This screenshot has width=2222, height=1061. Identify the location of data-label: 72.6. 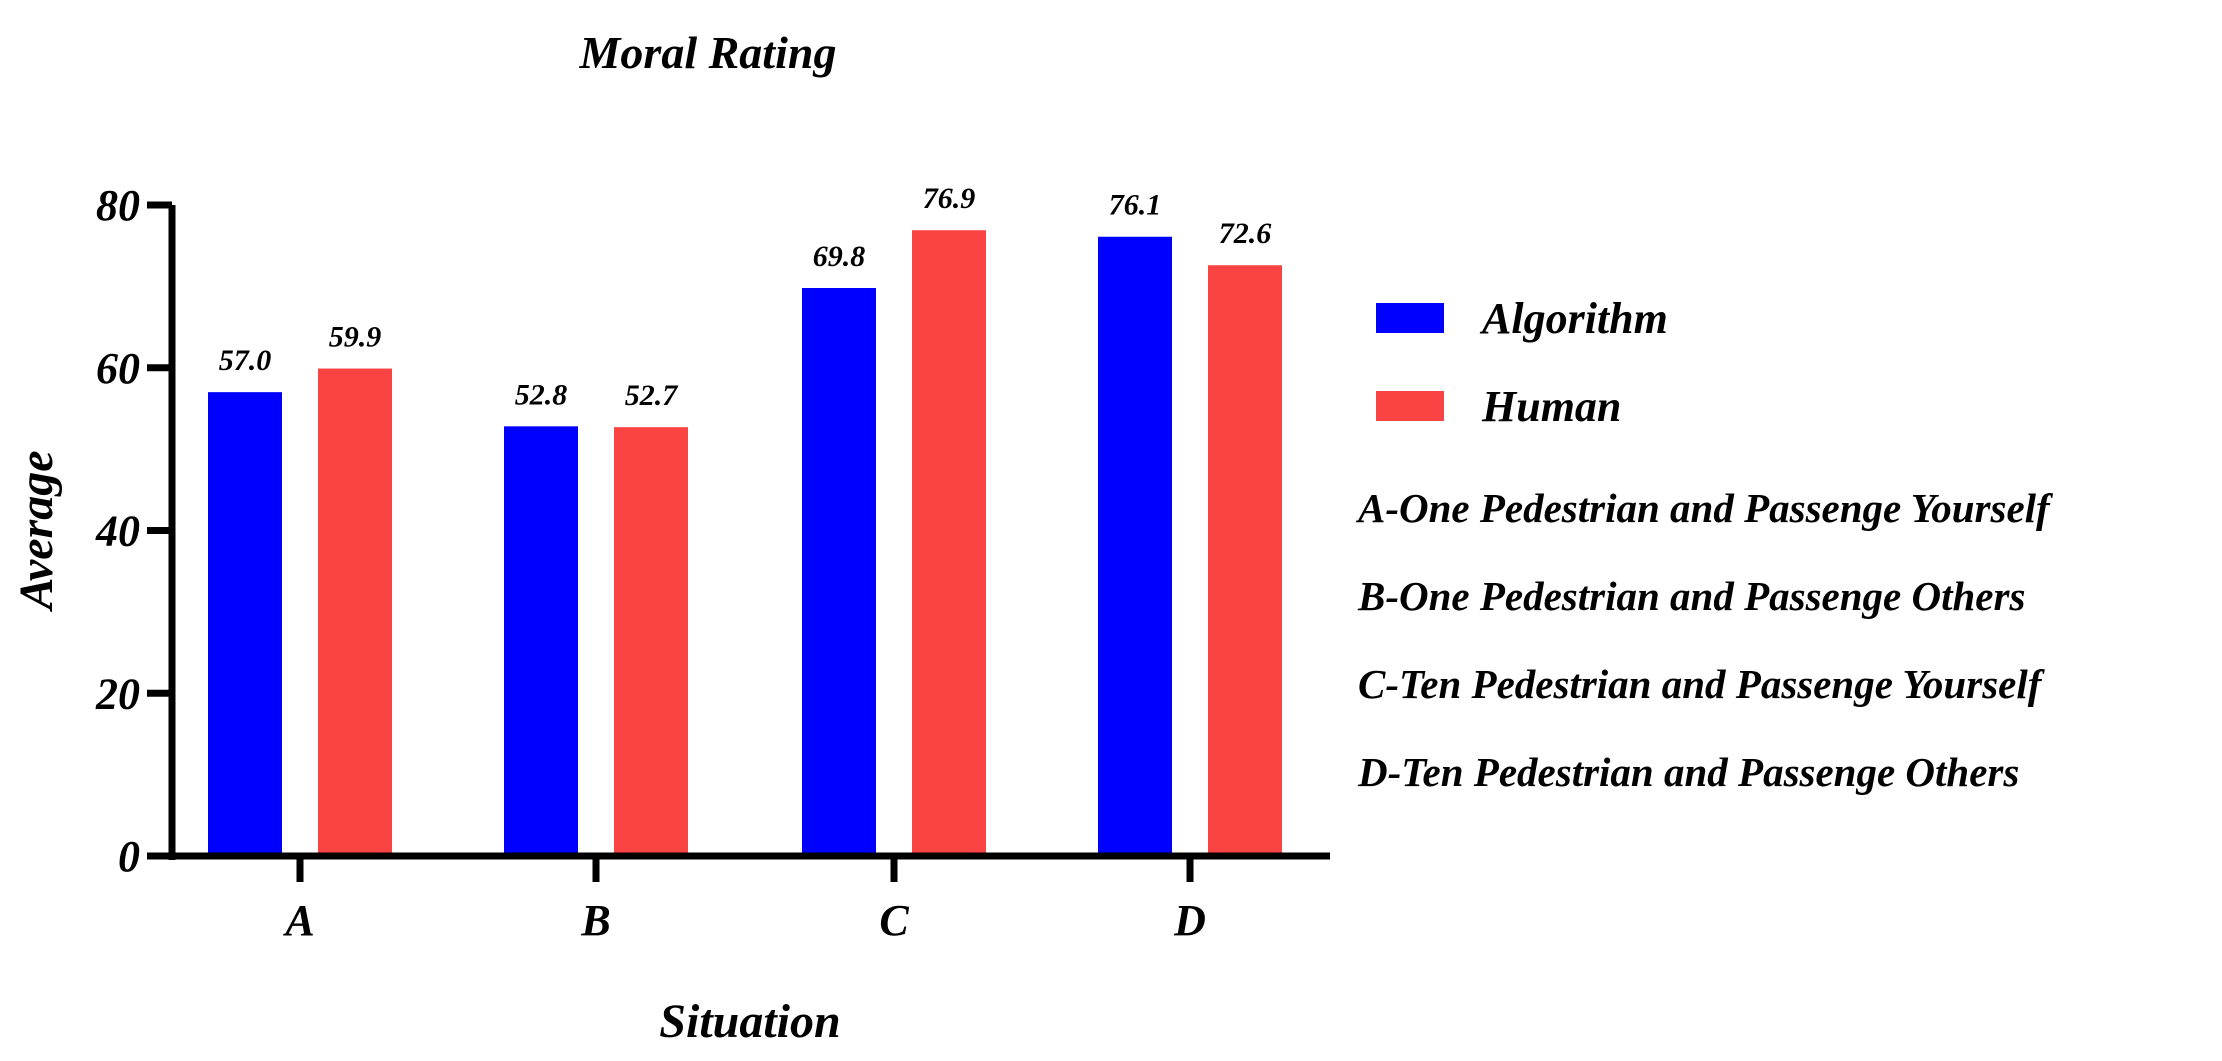
(1245, 233).